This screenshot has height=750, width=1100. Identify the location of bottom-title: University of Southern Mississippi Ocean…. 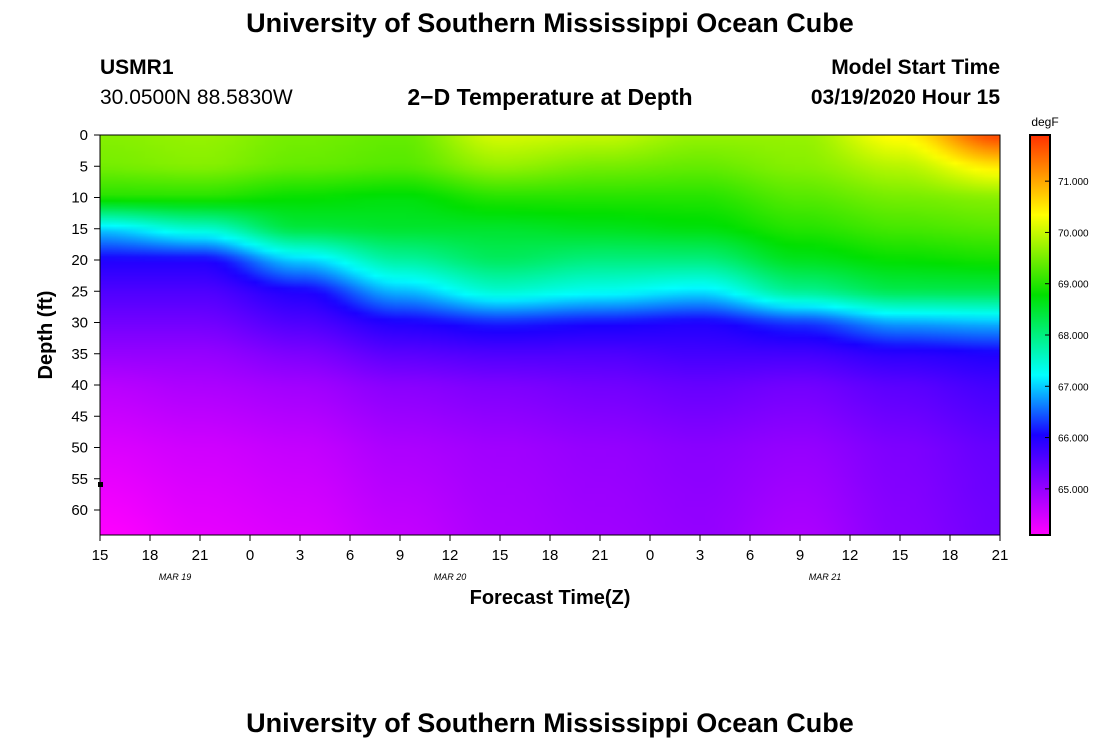
(550, 723).